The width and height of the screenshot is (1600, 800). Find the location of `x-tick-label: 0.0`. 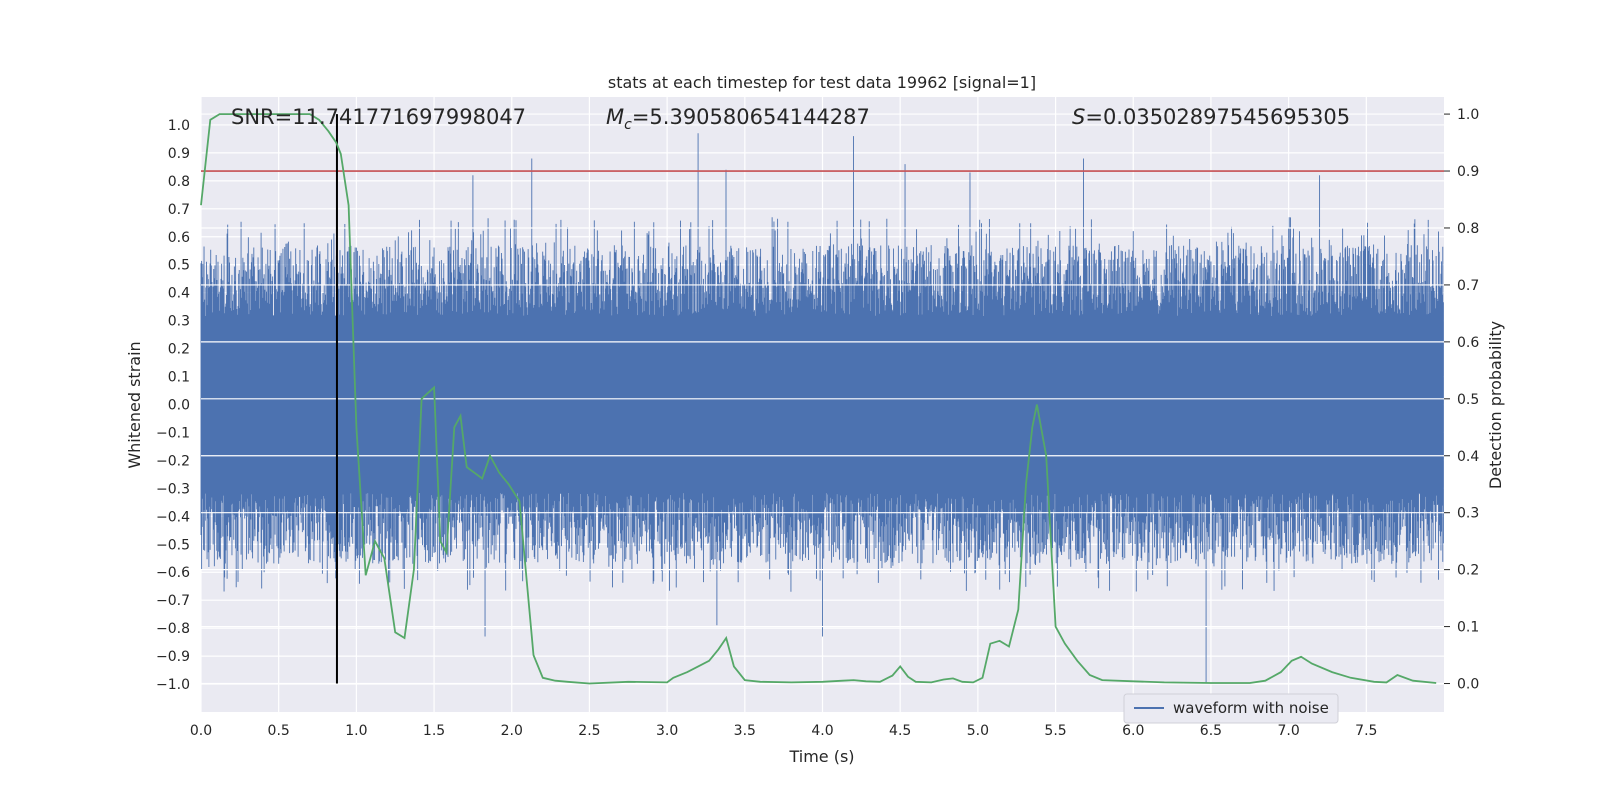

x-tick-label: 0.0 is located at coordinates (201, 731).